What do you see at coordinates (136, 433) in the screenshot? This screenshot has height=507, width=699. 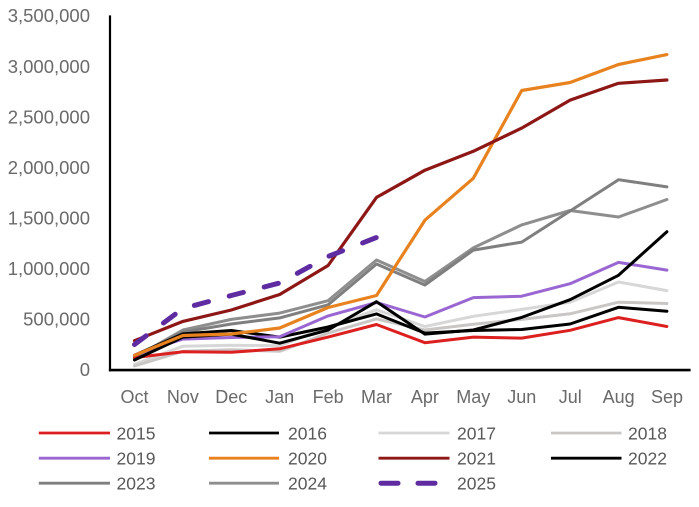 I see `svg-text: 2015` at bounding box center [136, 433].